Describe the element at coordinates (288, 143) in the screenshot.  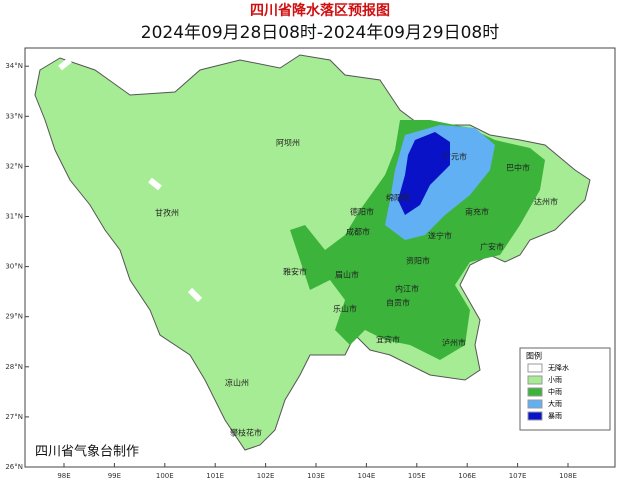
I see `city-label: 阿坝州` at that location.